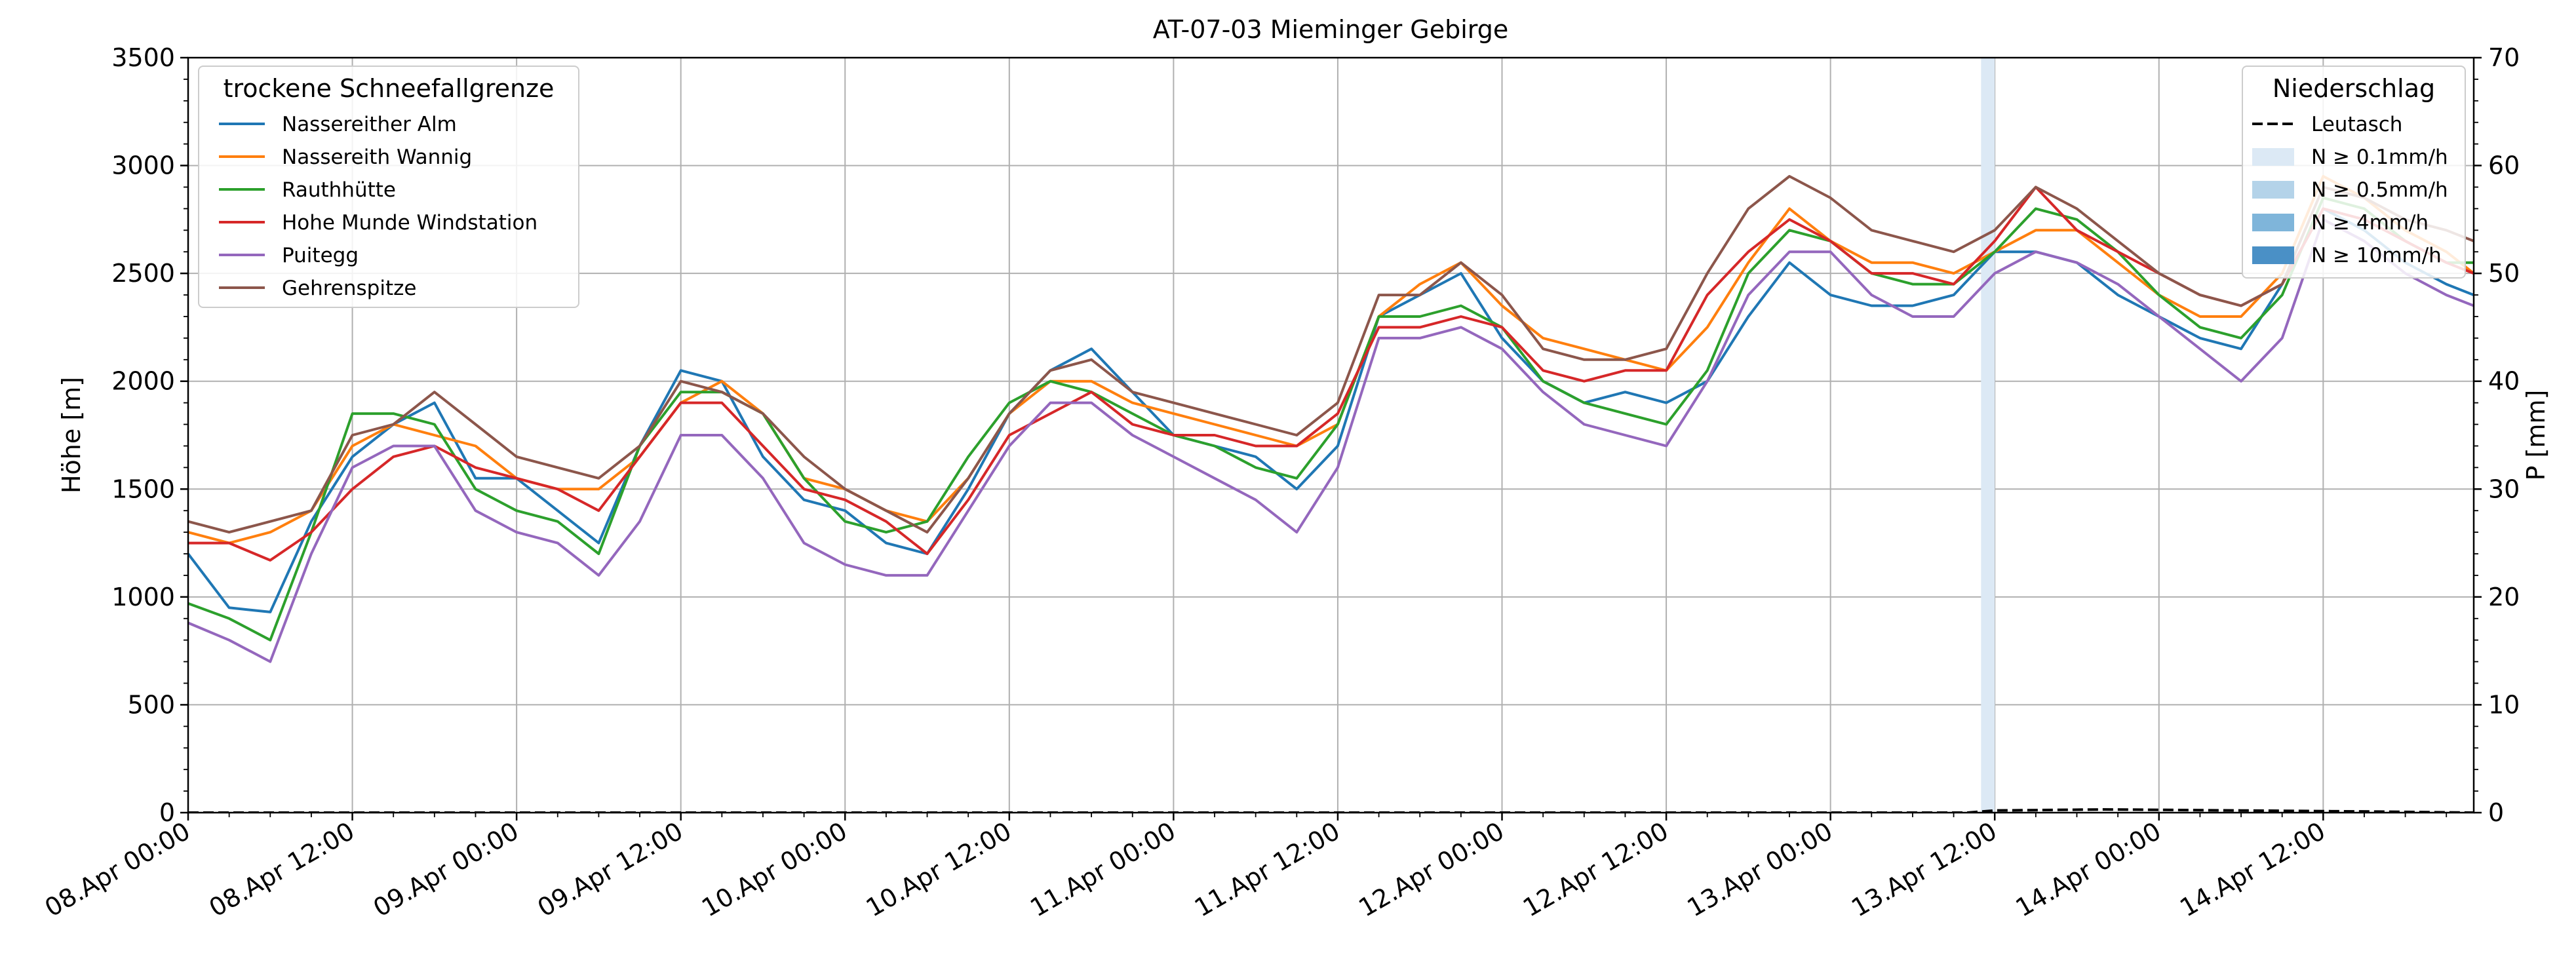 The image size is (2576, 966). What do you see at coordinates (143, 597) in the screenshot?
I see `y-tick-label: 1000` at bounding box center [143, 597].